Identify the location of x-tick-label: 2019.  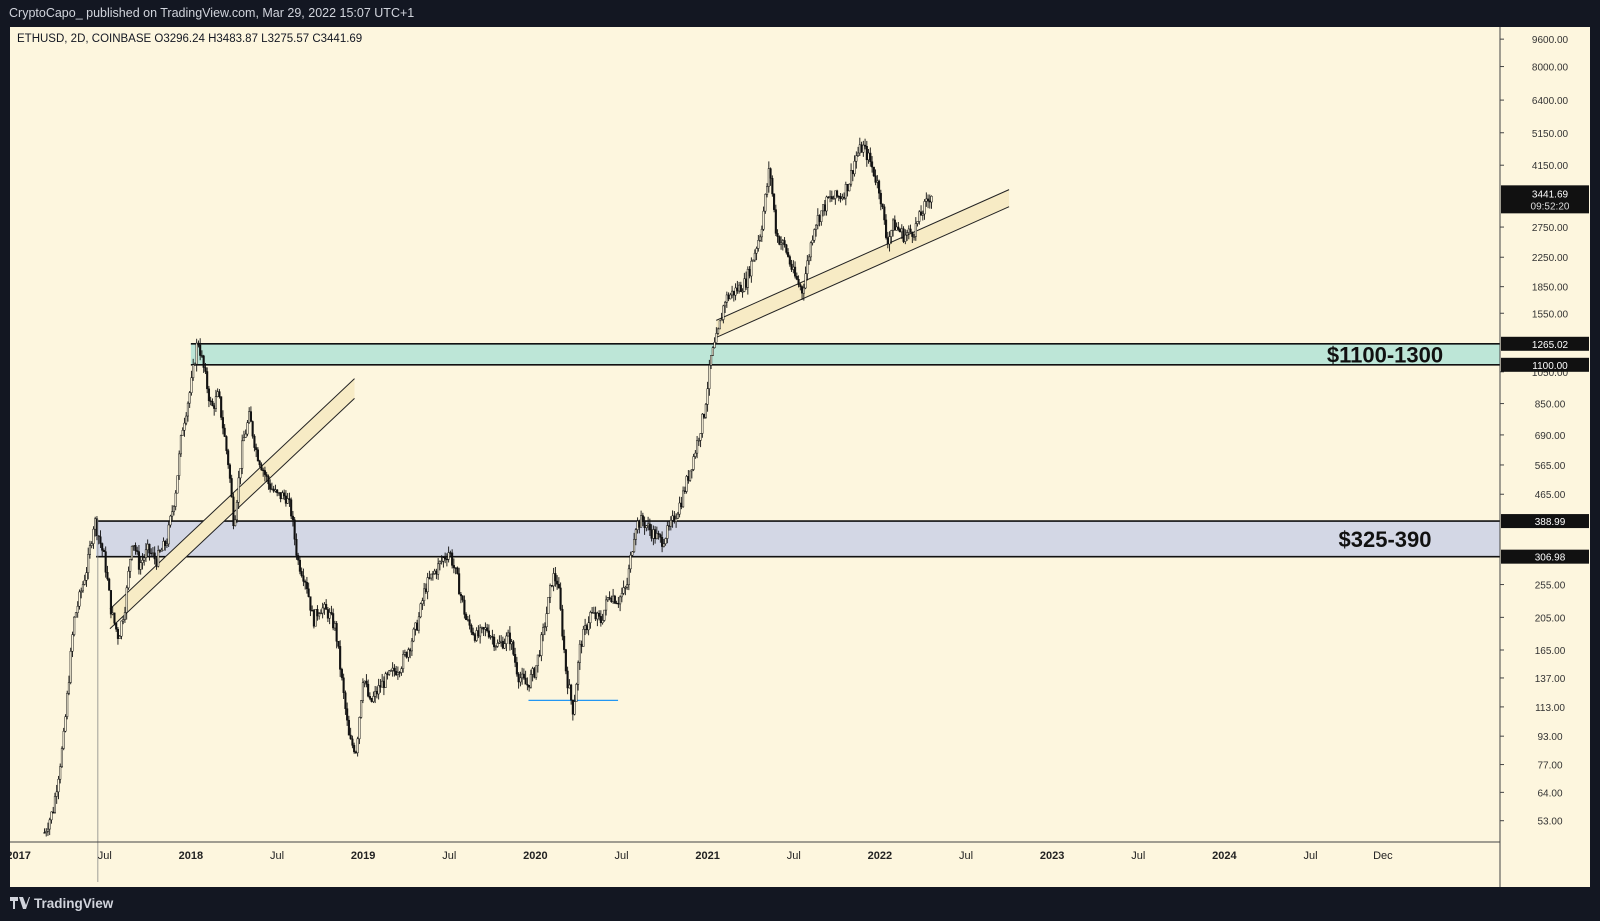
(363, 856).